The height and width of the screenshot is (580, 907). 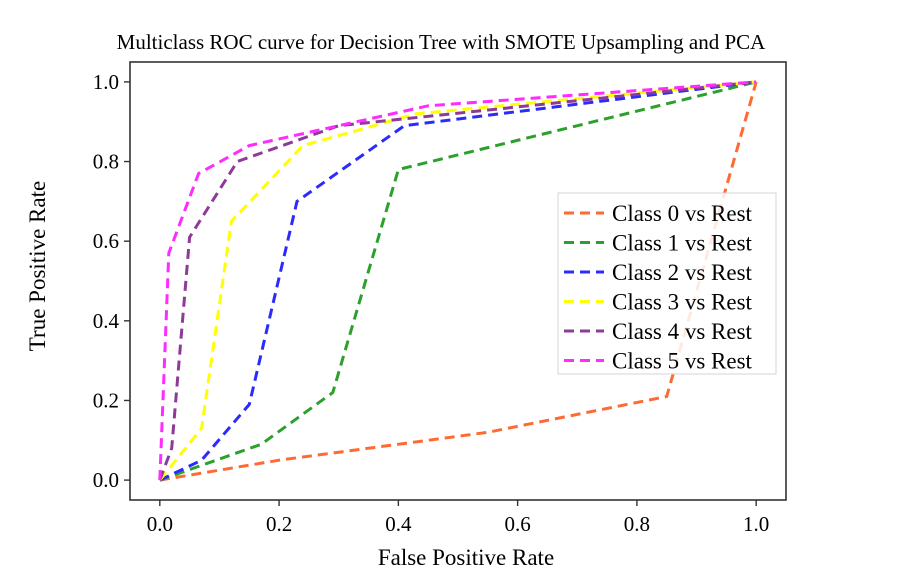 What do you see at coordinates (682, 272) in the screenshot?
I see `legend-entry-label: Class 2 vs Rest` at bounding box center [682, 272].